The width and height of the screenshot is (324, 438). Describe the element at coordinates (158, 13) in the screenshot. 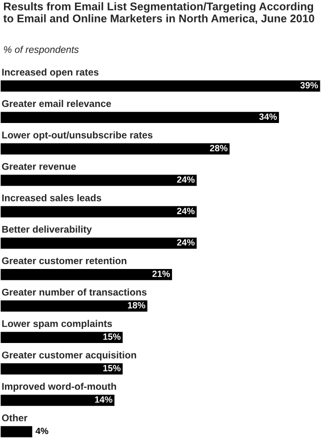

I see `chart-title: Results from Email List Segmentation/Targeting According to Email and Online Marketers in North America, June 2010` at that location.